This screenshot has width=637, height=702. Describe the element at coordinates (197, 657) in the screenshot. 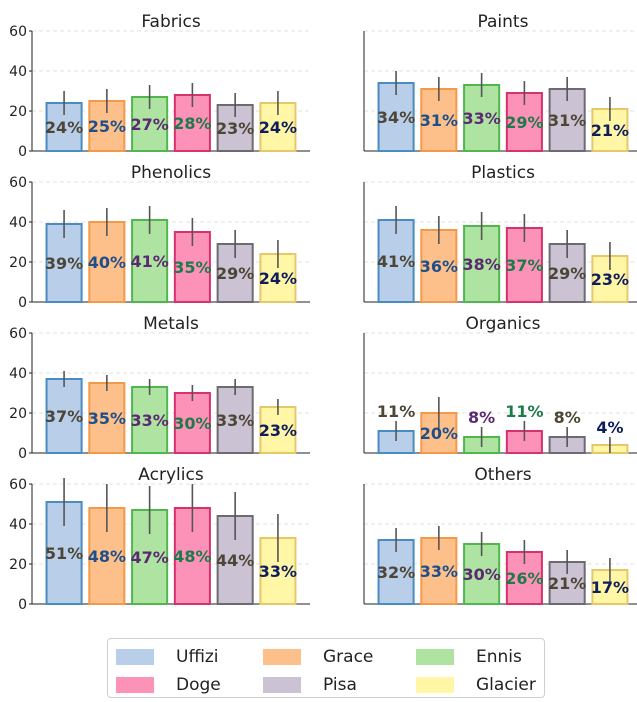

I see `legend-label-uffizi: Uffizi` at that location.